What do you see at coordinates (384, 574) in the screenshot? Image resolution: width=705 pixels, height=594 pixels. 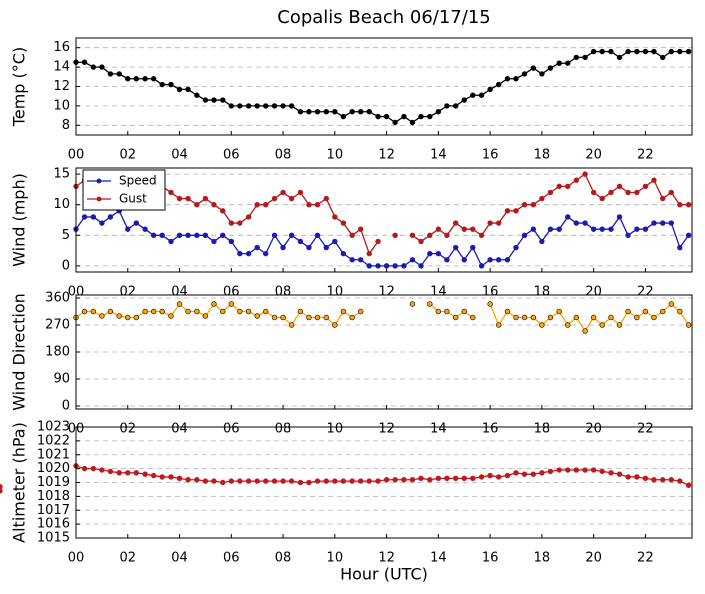 I see `x-axis-label: Hour (UTC)` at bounding box center [384, 574].